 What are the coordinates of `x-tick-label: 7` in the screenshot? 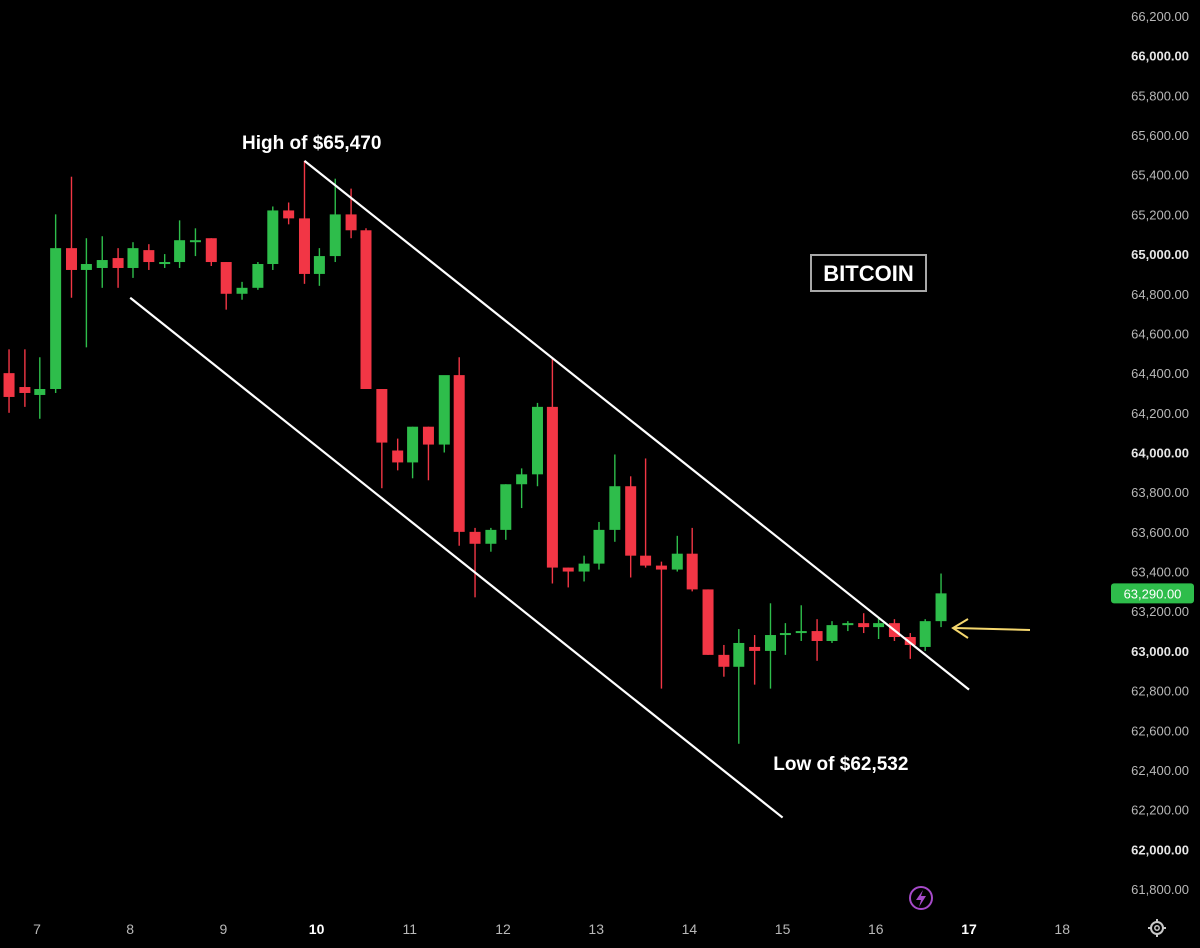 It's located at (37, 929).